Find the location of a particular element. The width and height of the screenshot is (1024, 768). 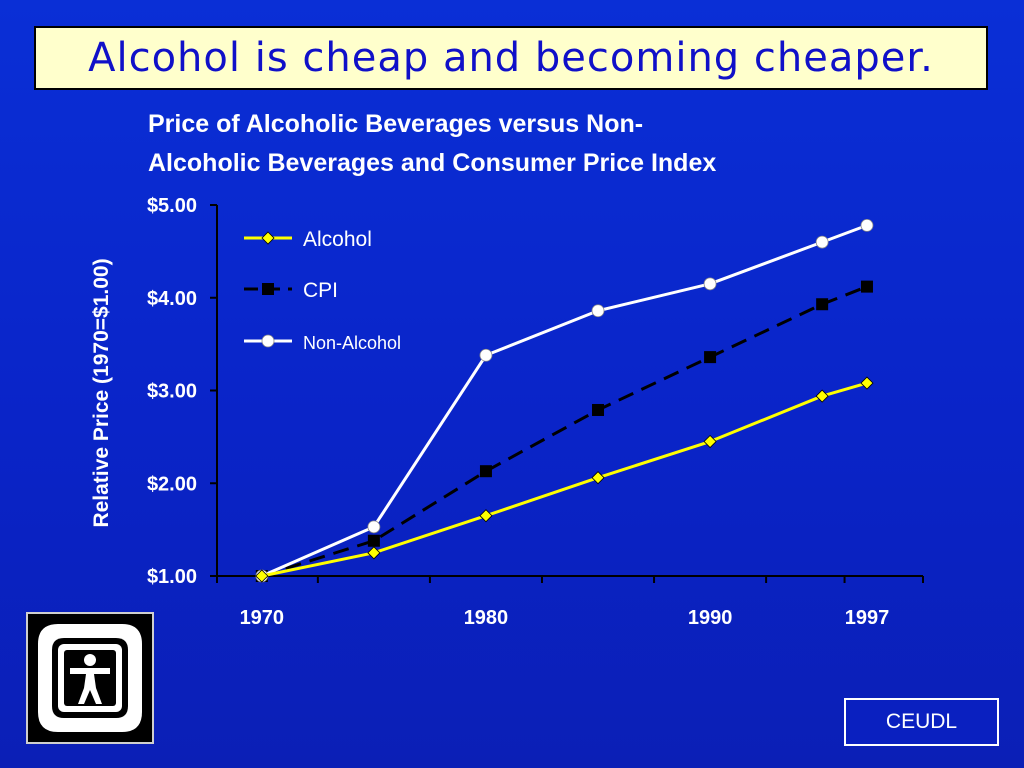

chart-legend: Alcohol CPI Non-Alcohol is located at coordinates (322, 290).